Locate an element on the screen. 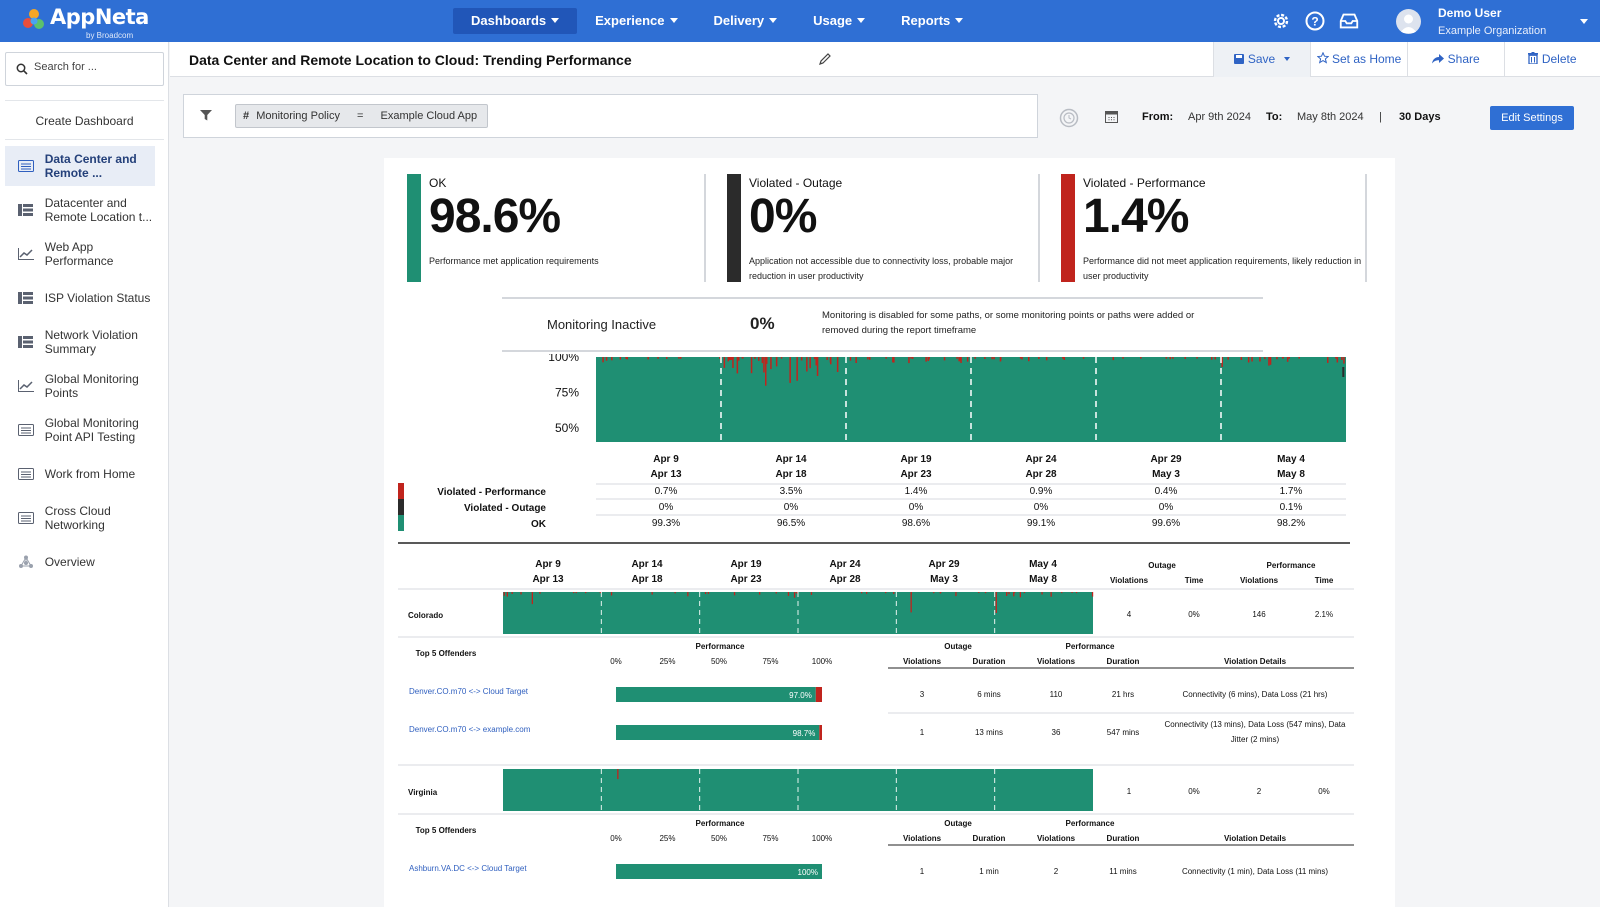 This screenshot has width=1600, height=907. offender-path-link: Ashburn.VA.DC <-> Cloud Target is located at coordinates (468, 868).